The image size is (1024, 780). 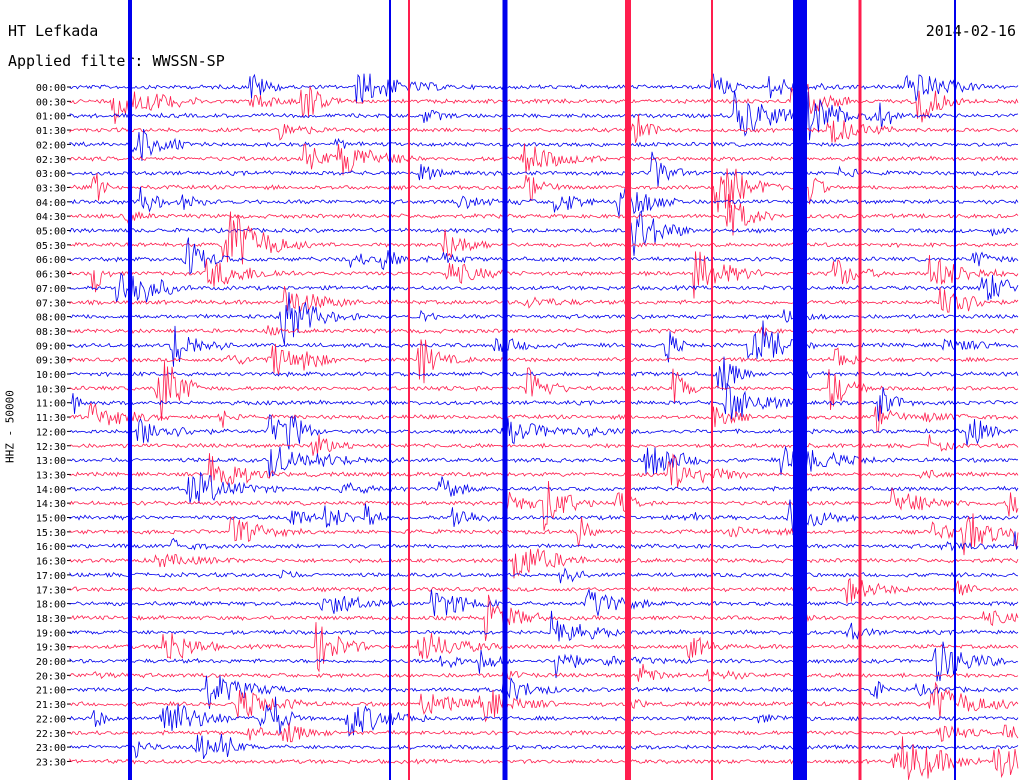 What do you see at coordinates (51, 332) in the screenshot?
I see `time-tick-label: 08:30` at bounding box center [51, 332].